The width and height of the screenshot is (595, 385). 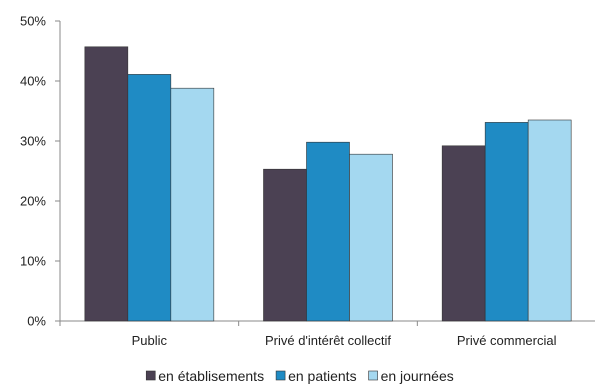 What do you see at coordinates (211, 376) in the screenshot?
I see `legend-label: en établisements` at bounding box center [211, 376].